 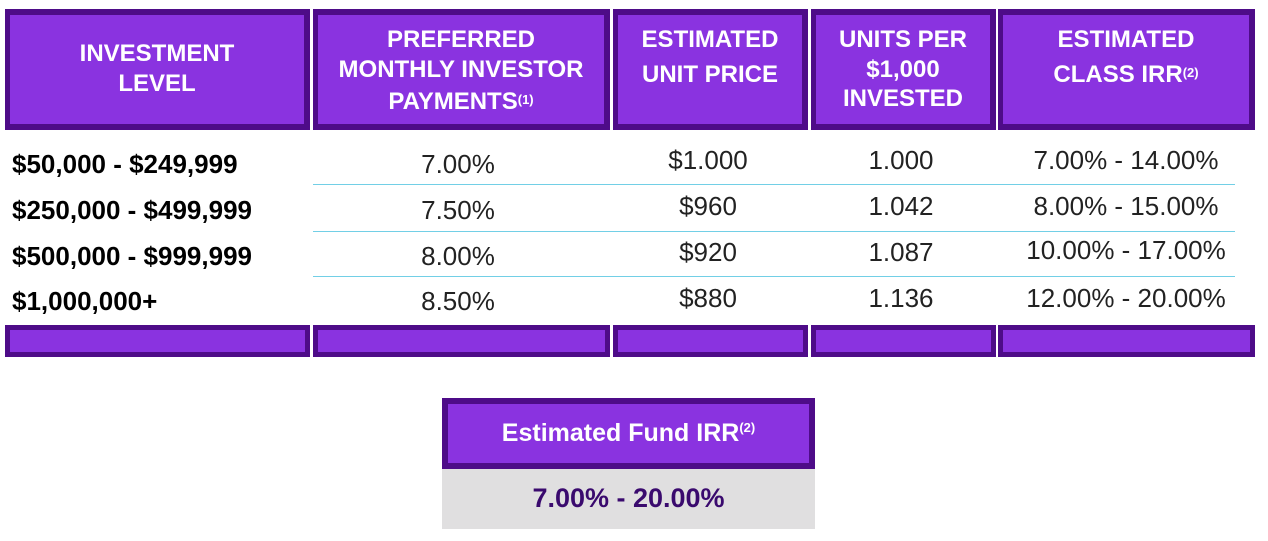 I want to click on header-unit-price-line1: ESTIMATED, so click(x=710, y=39).